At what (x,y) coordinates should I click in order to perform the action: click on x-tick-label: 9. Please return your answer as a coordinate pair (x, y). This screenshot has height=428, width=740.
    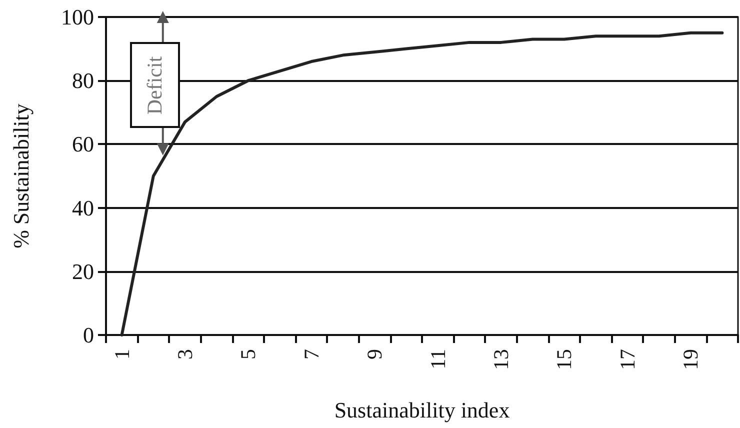
    Looking at the image, I should click on (374, 354).